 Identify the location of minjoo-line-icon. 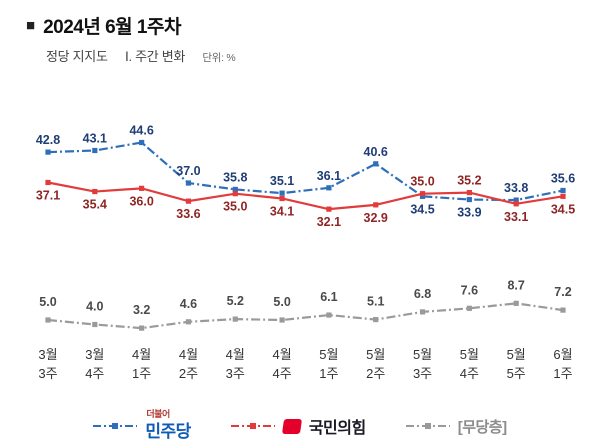
(115, 426).